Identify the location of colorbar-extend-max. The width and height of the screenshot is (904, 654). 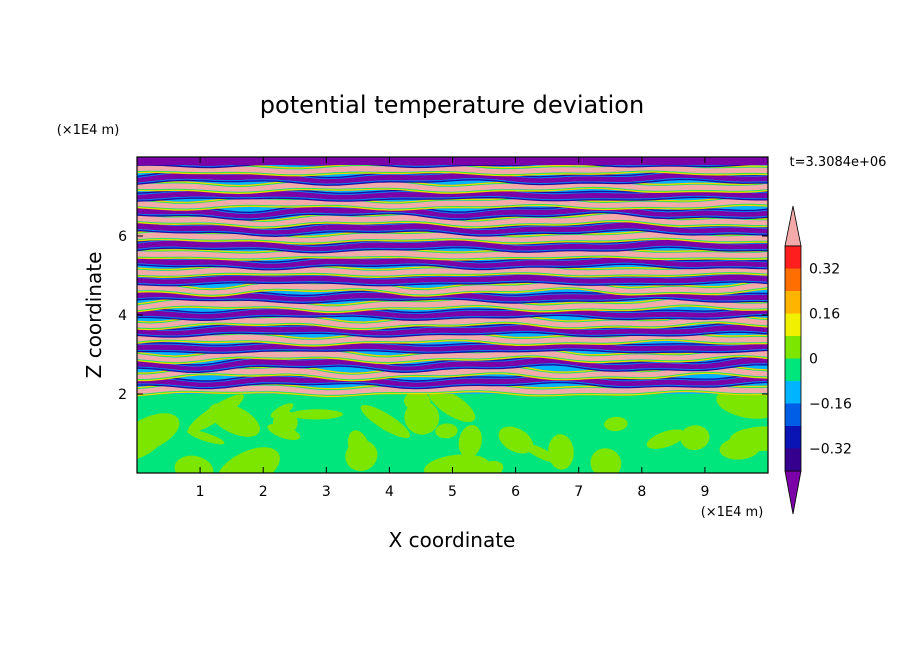
(793, 226).